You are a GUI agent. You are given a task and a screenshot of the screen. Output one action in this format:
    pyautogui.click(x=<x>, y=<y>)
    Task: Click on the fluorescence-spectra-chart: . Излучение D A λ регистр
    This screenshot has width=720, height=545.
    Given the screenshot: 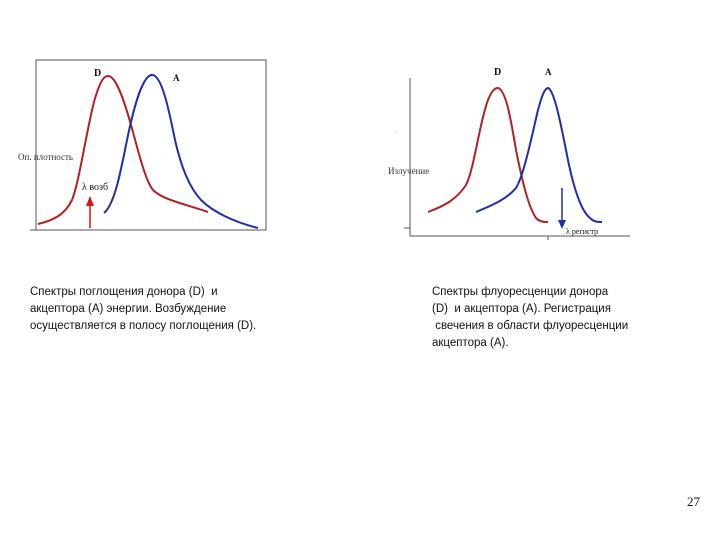 What is the action you would take?
    pyautogui.click(x=509, y=153)
    